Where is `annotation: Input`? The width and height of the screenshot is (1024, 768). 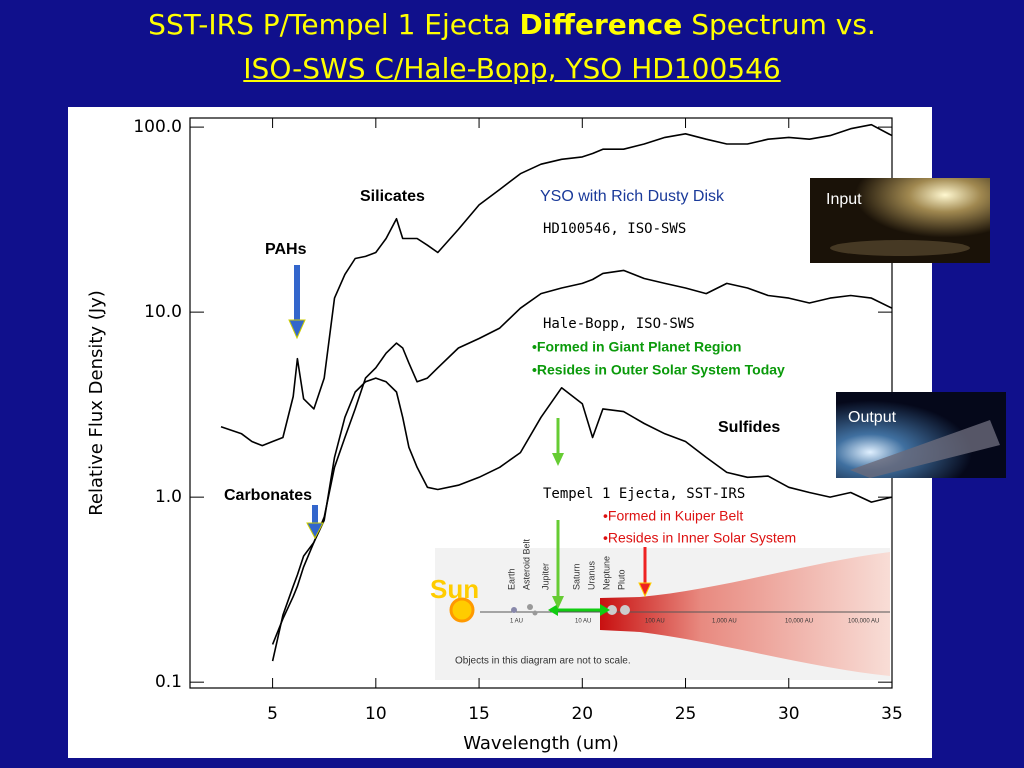 annotation: Input is located at coordinates (844, 199).